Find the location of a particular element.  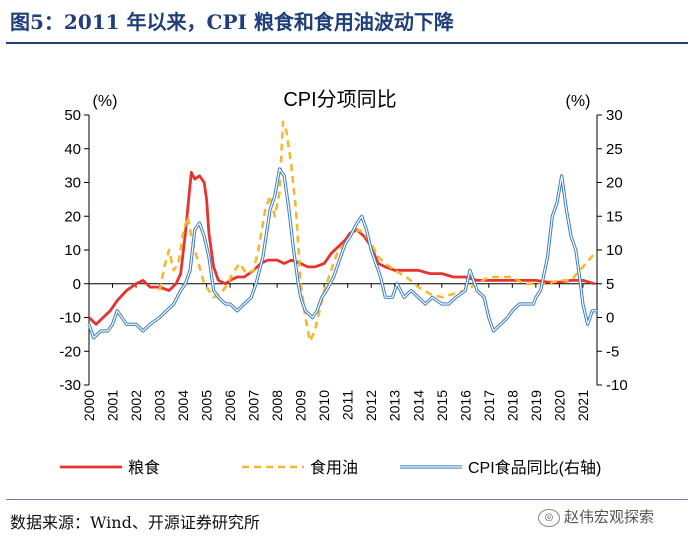

left-y-tick-label: 30 is located at coordinates (72, 183).